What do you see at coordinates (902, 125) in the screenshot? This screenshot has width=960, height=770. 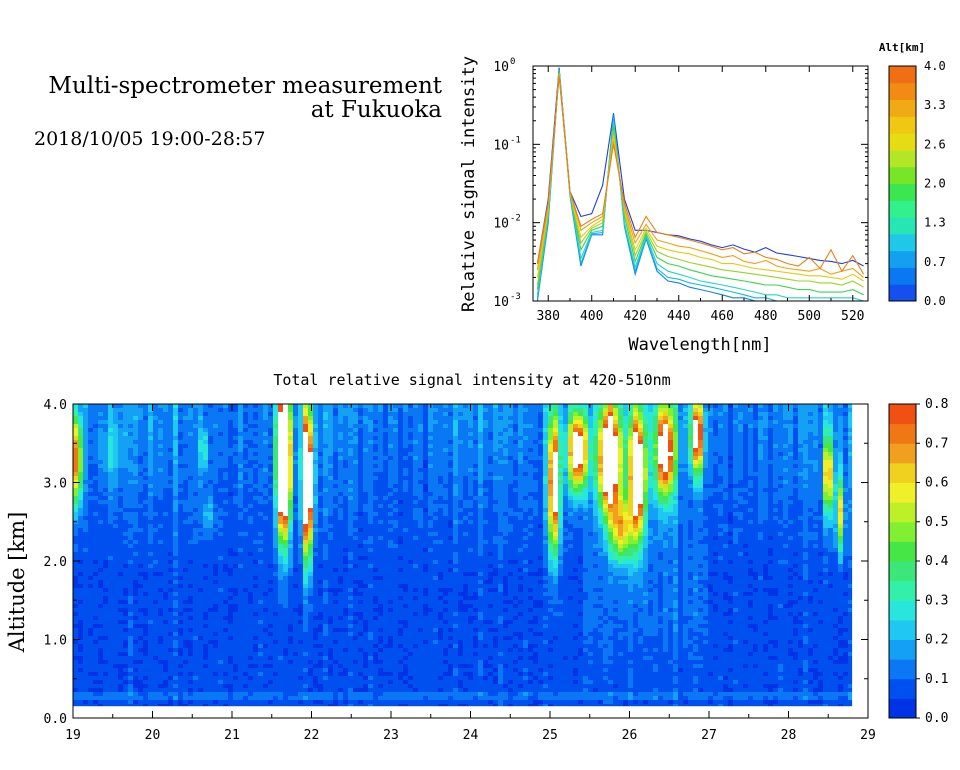 I see `alt-colorbar-swatch` at bounding box center [902, 125].